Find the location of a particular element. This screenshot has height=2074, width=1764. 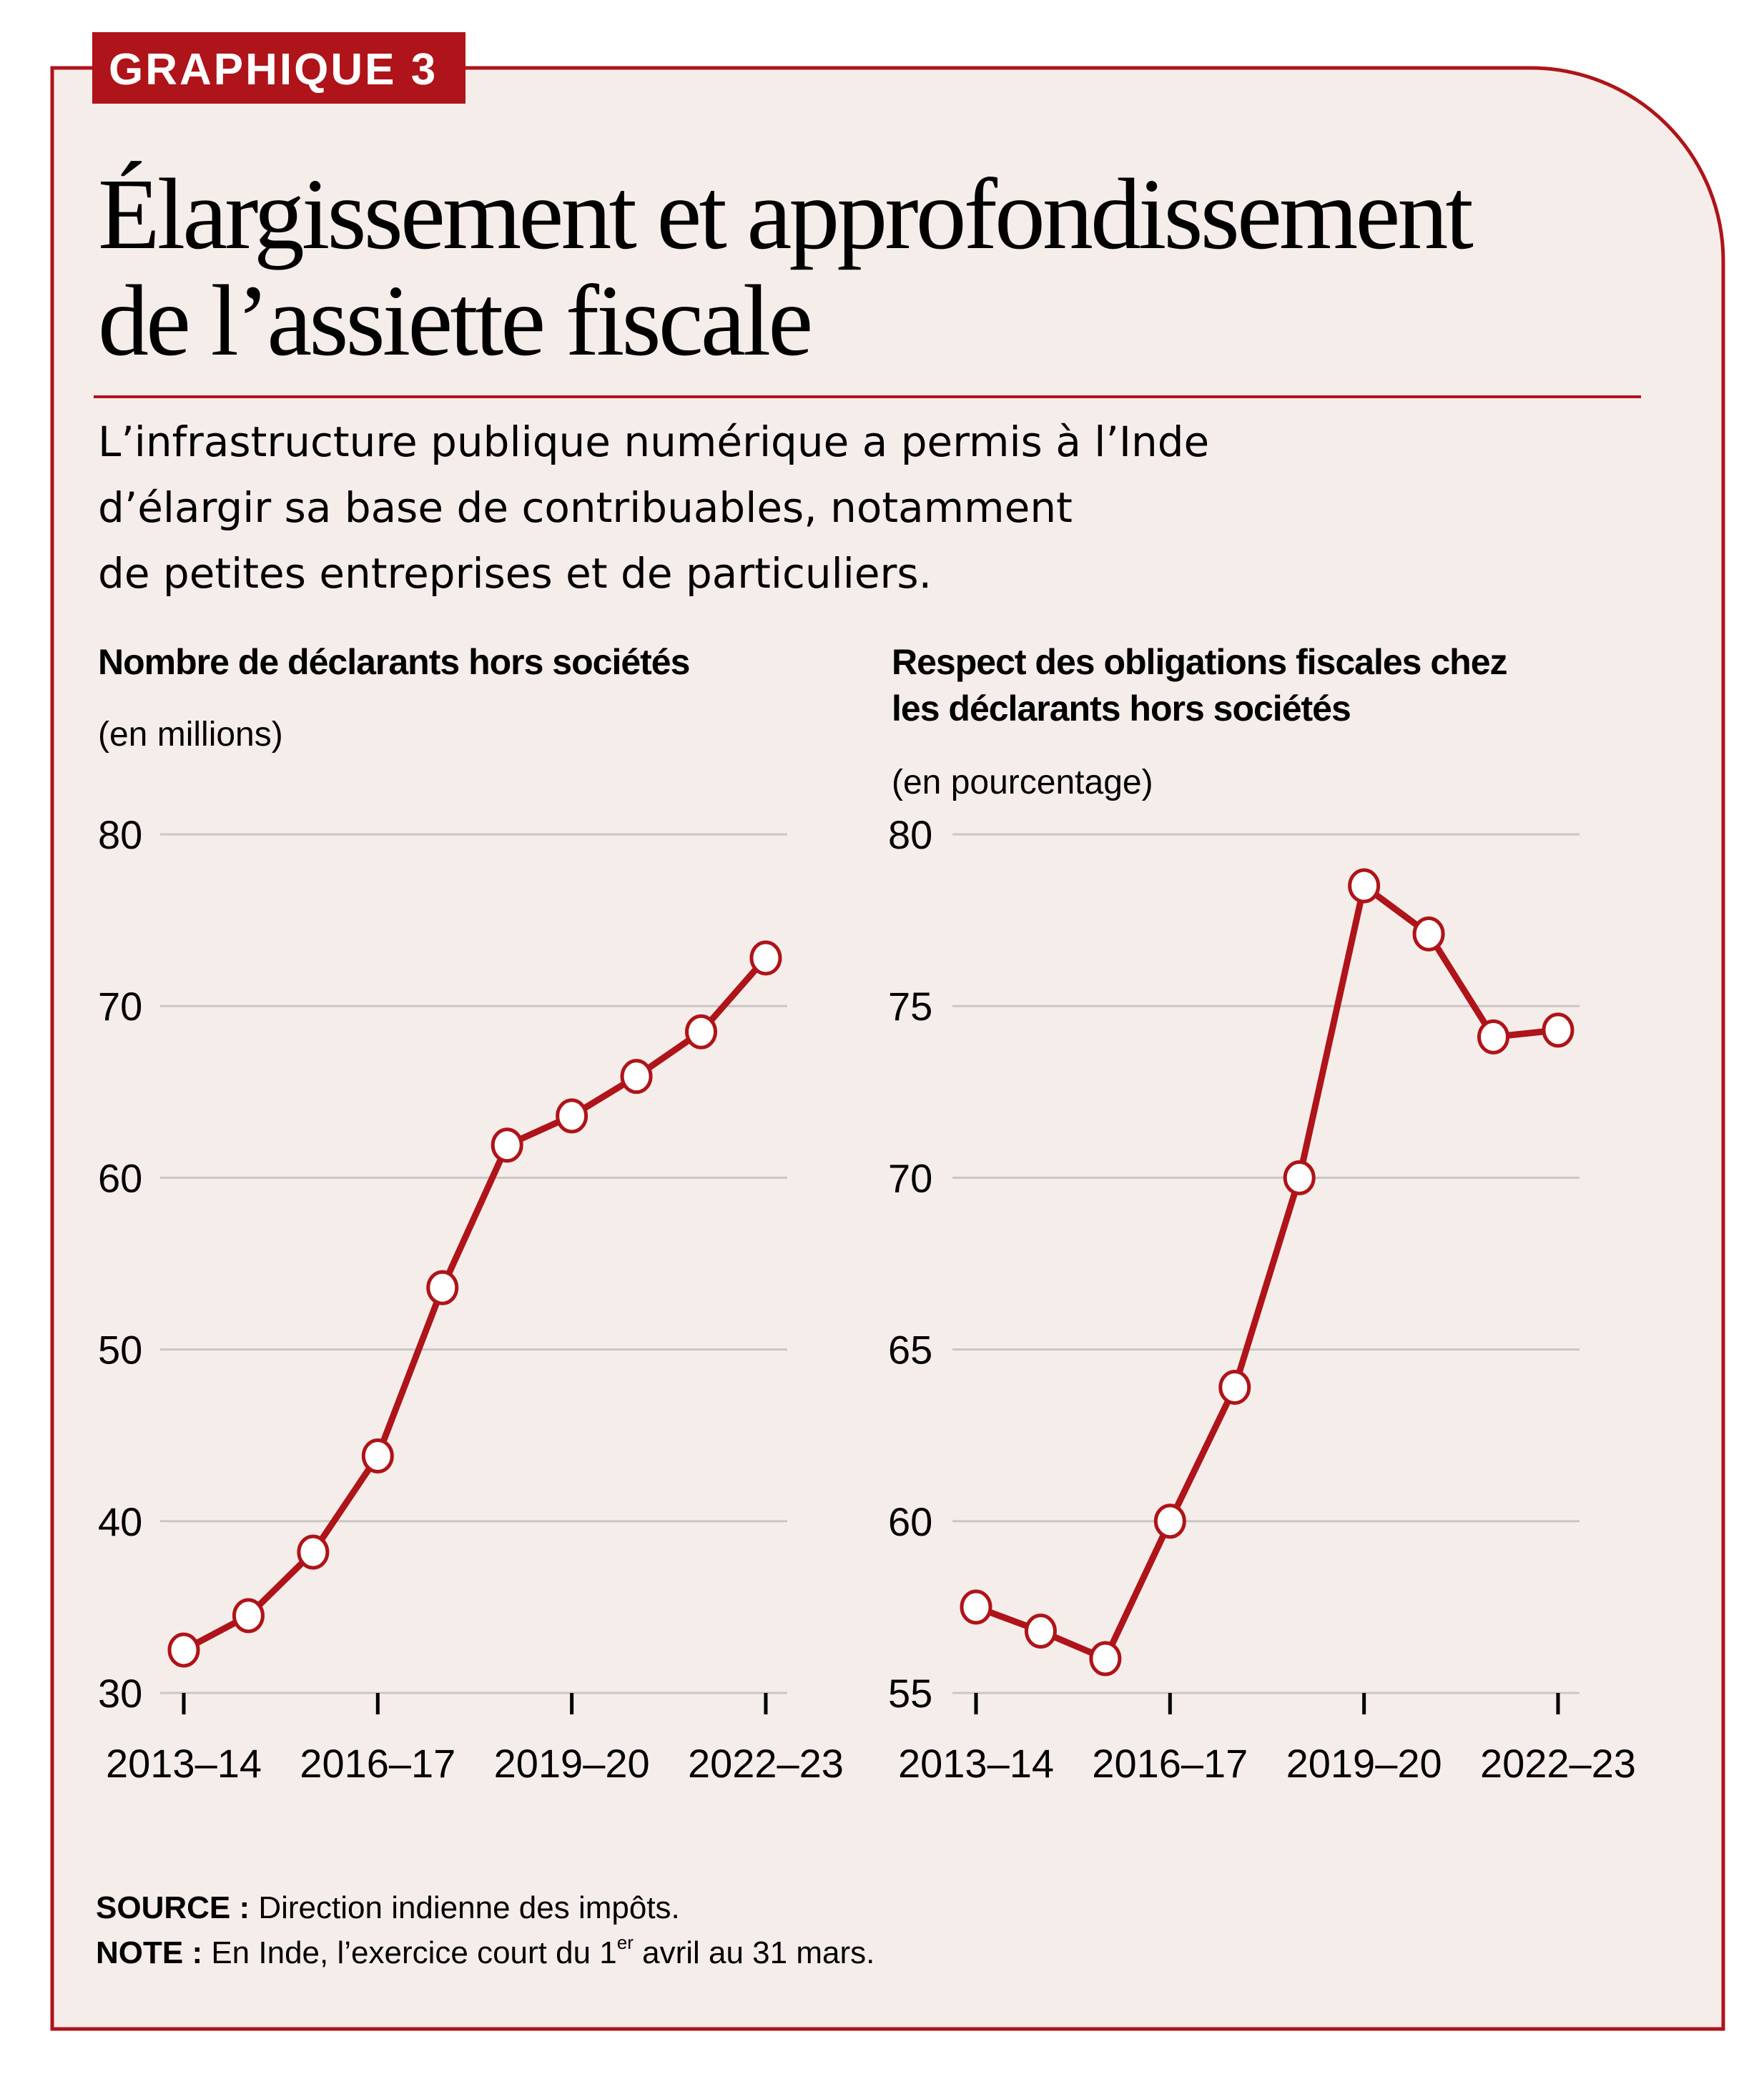

note-text: En Inde, l’exercice court du 1 is located at coordinates (409, 1952).